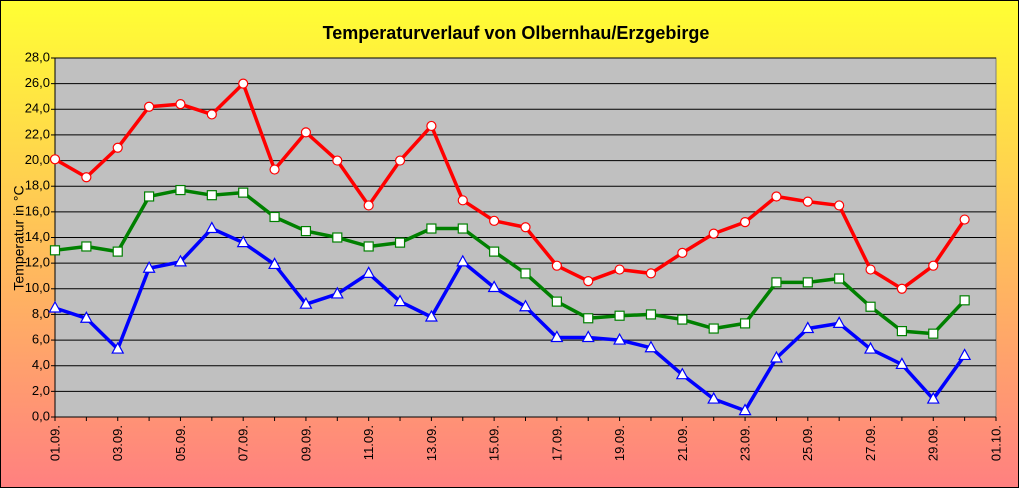 This screenshot has height=488, width=1019. What do you see at coordinates (556, 443) in the screenshot?
I see `x-tick-label: 17.09.` at bounding box center [556, 443].